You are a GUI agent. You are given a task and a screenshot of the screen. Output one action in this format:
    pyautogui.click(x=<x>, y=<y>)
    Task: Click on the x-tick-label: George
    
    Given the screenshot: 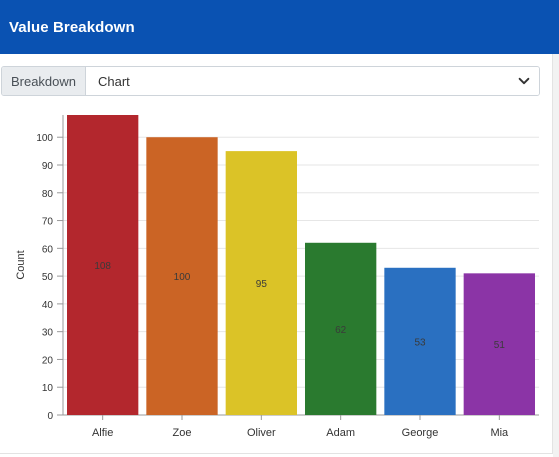 What is the action you would take?
    pyautogui.click(x=420, y=433)
    